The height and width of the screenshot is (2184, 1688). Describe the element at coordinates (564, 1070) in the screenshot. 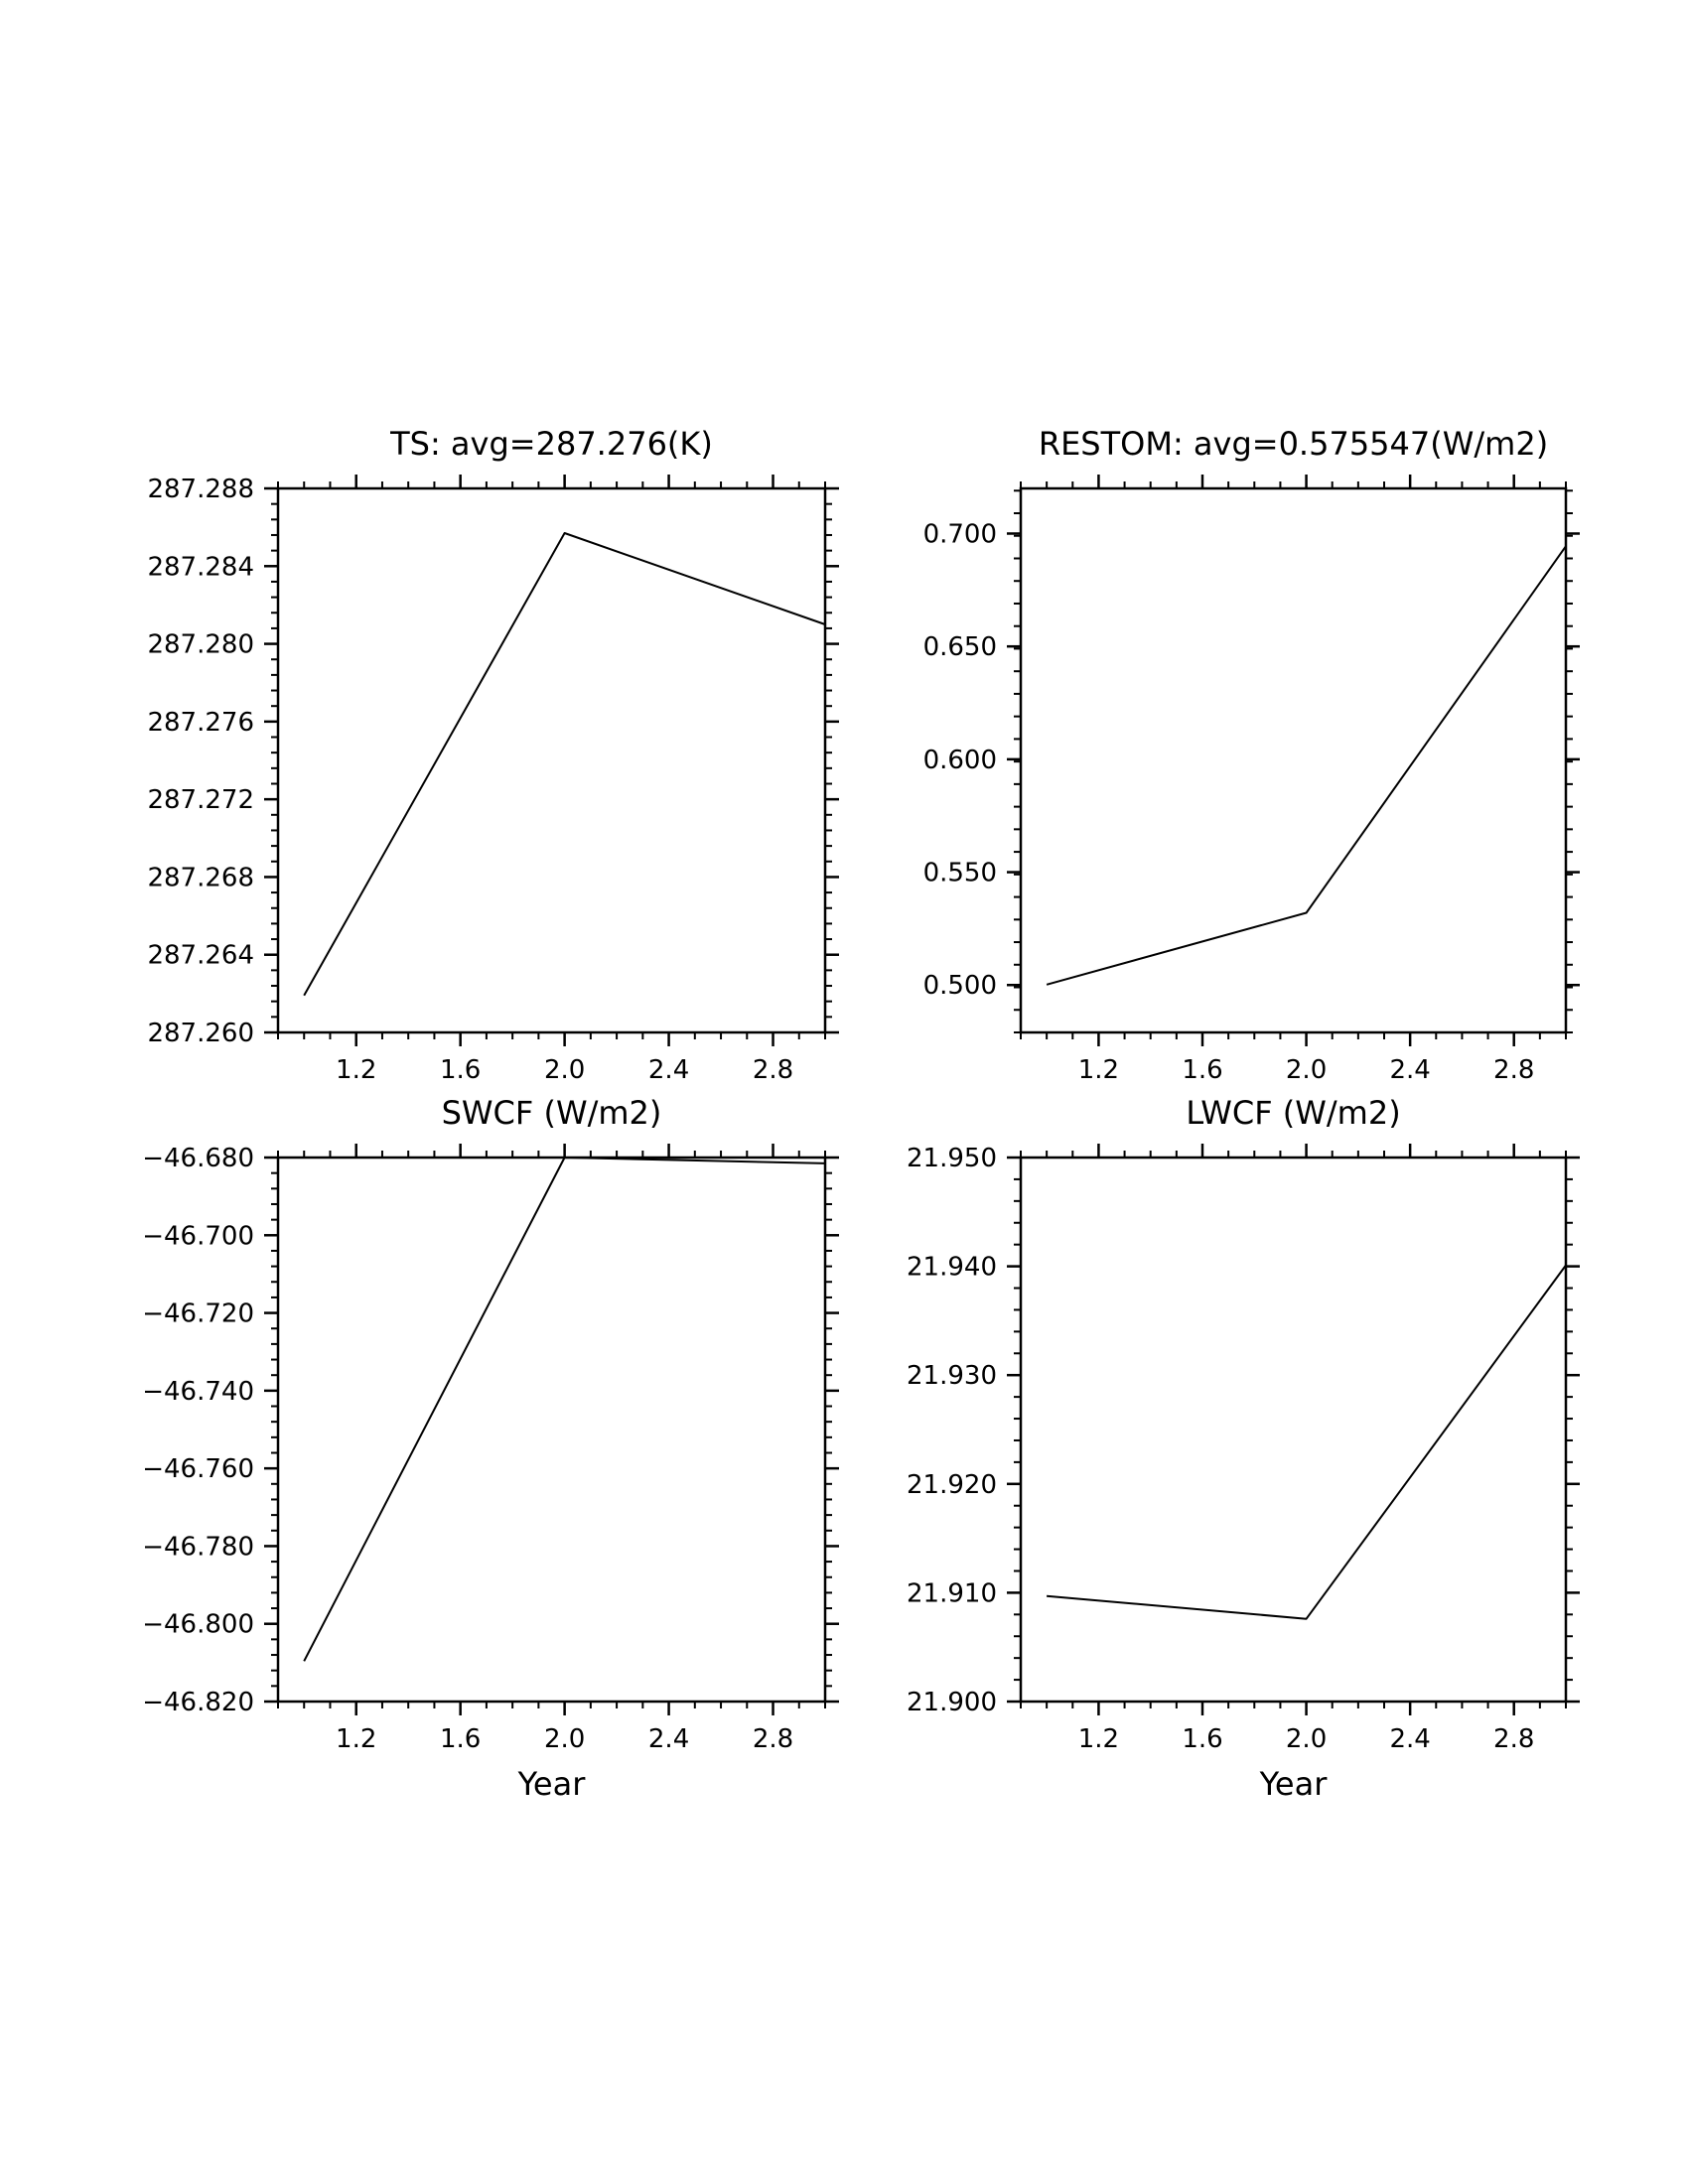

I see `ts-x-tick-label: 2.0` at that location.